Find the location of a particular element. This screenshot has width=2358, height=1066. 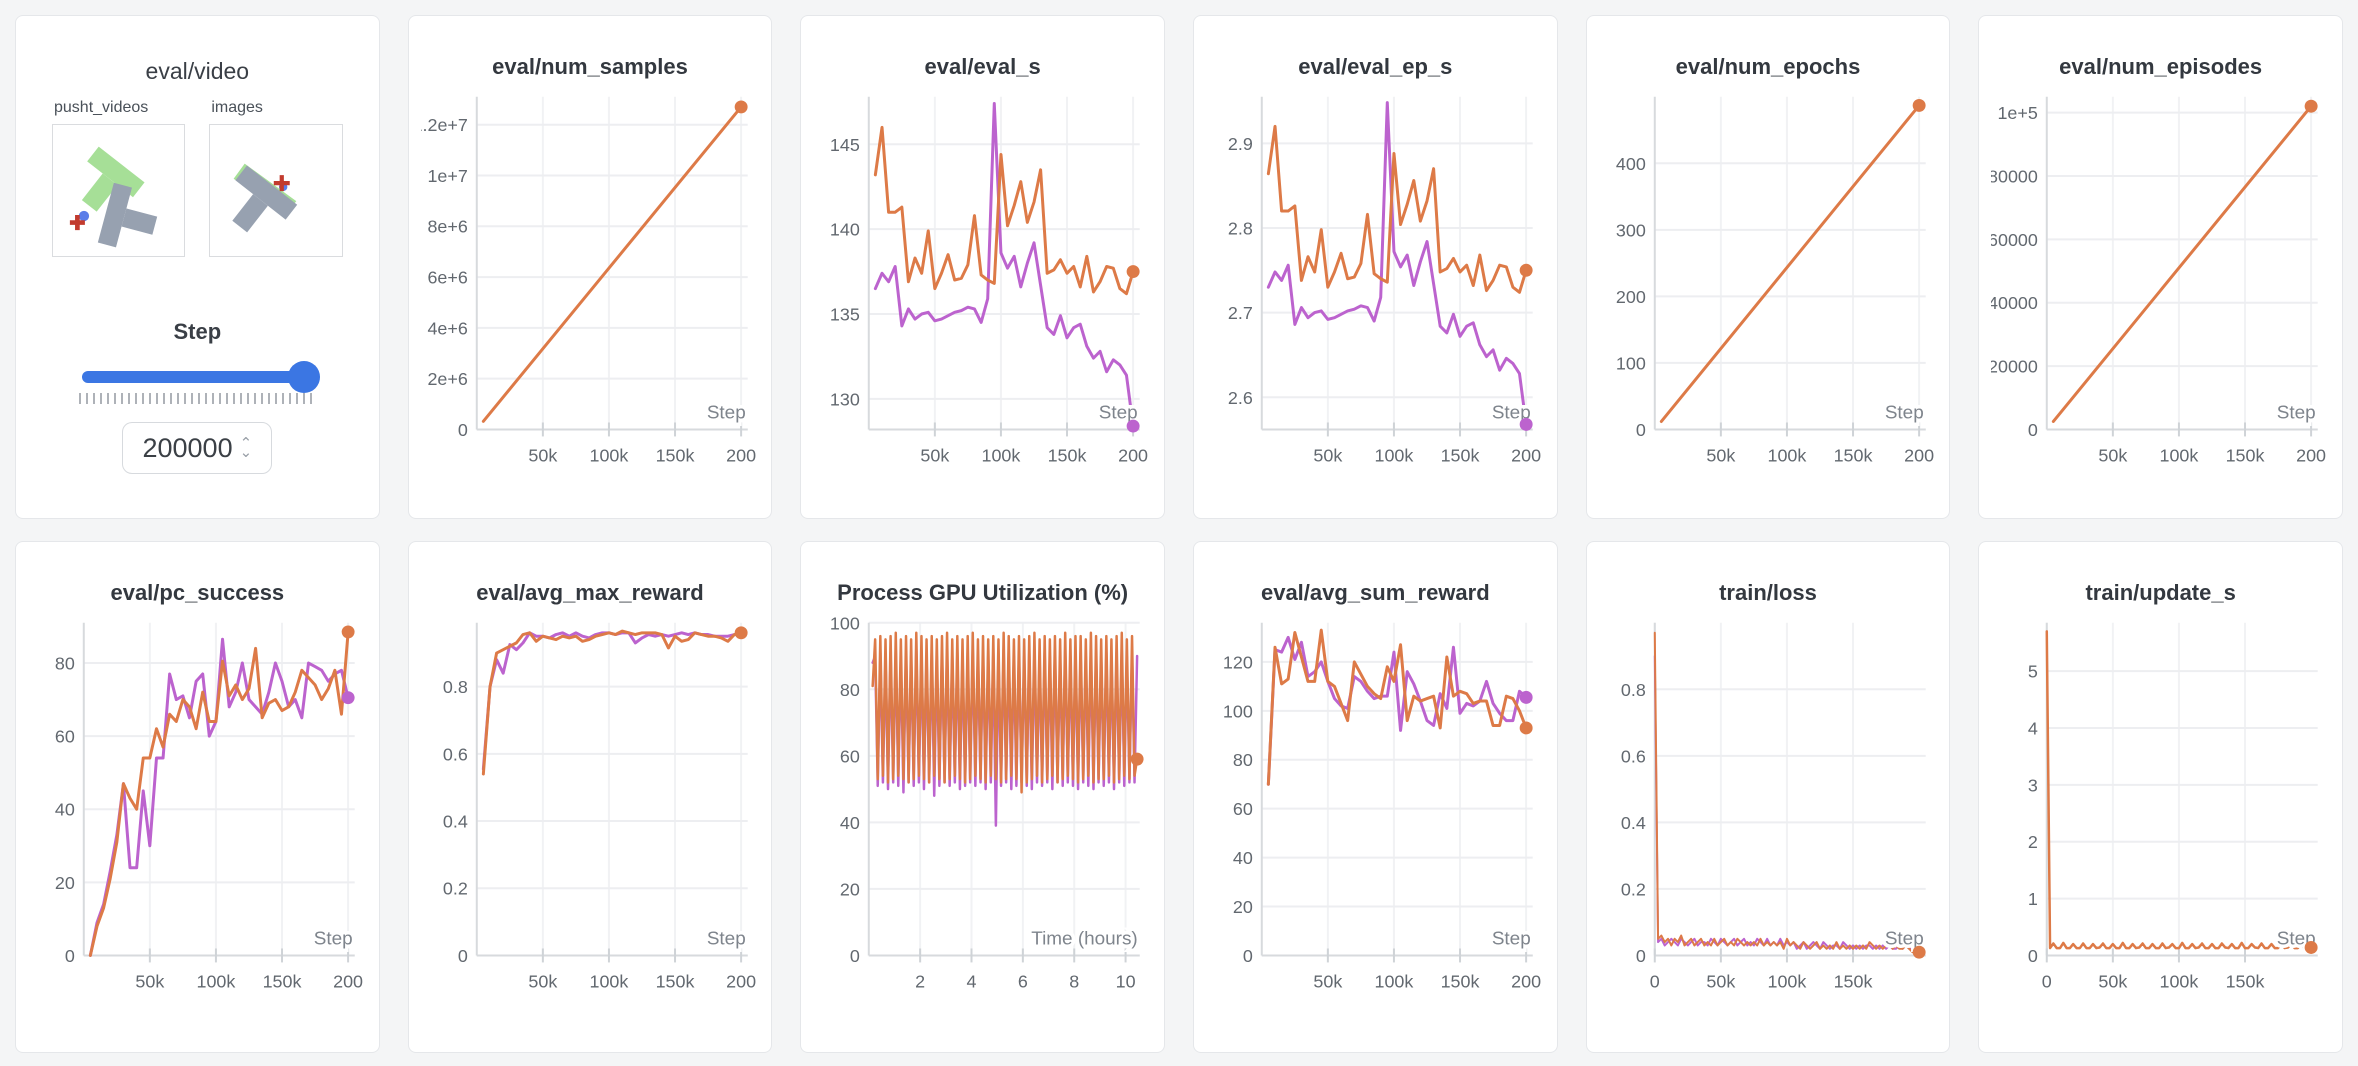

svg-text: 145 is located at coordinates (845, 145).